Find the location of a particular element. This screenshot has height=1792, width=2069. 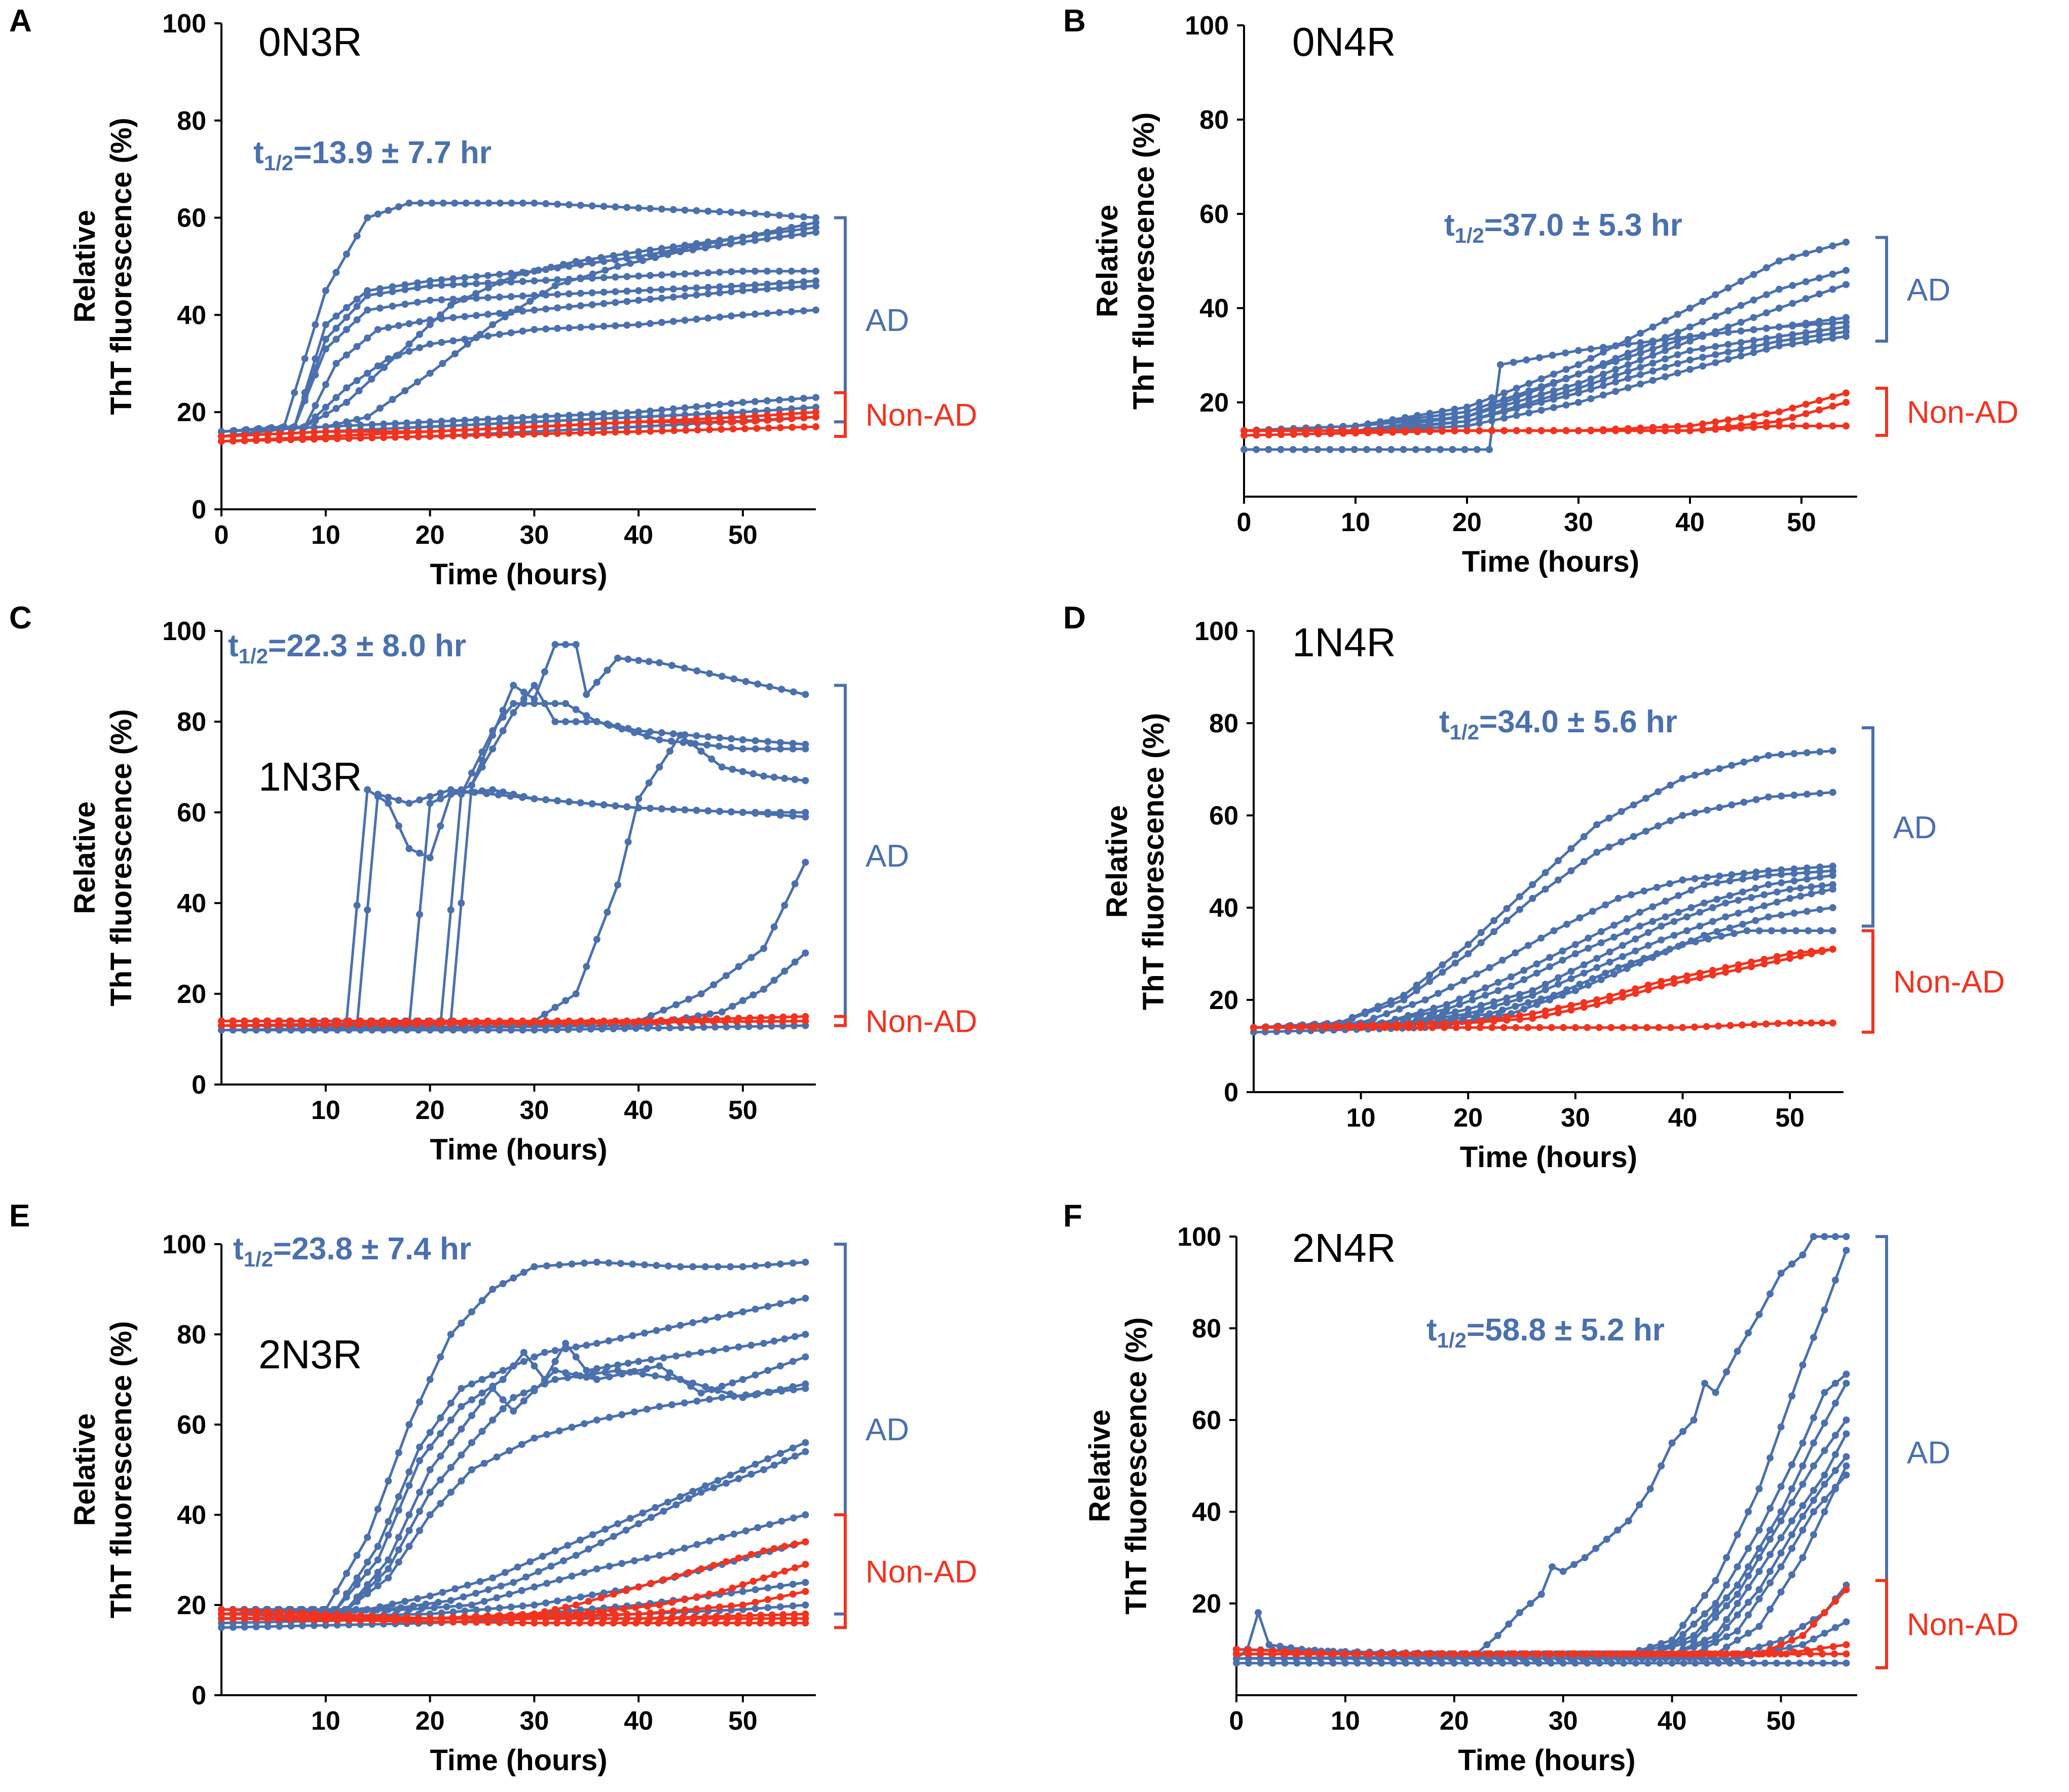

panel-e-ylabel-line2: ThT fluorescence (%) is located at coordinates (121, 1470).